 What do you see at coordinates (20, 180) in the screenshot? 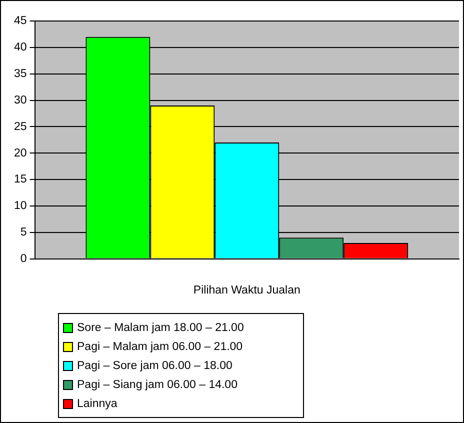
I see `y-tick-label: 15` at bounding box center [20, 180].